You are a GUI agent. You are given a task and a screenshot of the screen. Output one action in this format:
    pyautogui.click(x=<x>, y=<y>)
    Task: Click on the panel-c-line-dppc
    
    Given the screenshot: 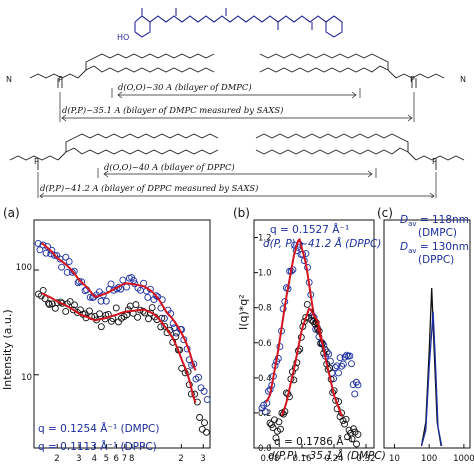 What is the action you would take?
    pyautogui.click(x=431, y=379)
    